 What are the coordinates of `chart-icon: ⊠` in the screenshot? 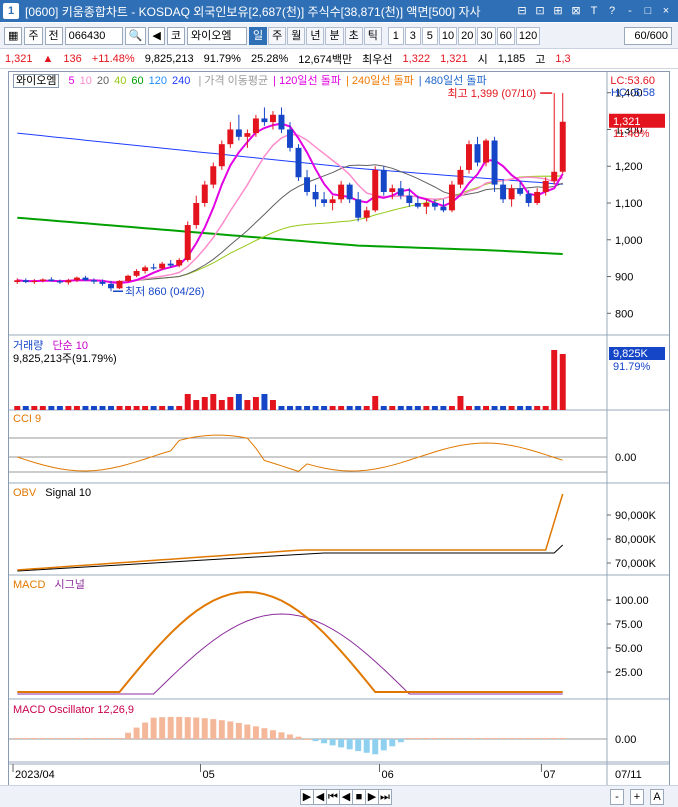 It's located at (576, 11).